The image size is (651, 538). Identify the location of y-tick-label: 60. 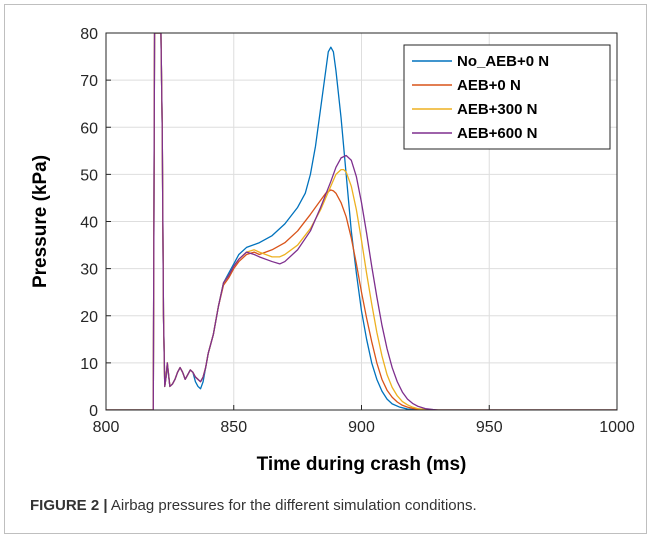
(89, 128).